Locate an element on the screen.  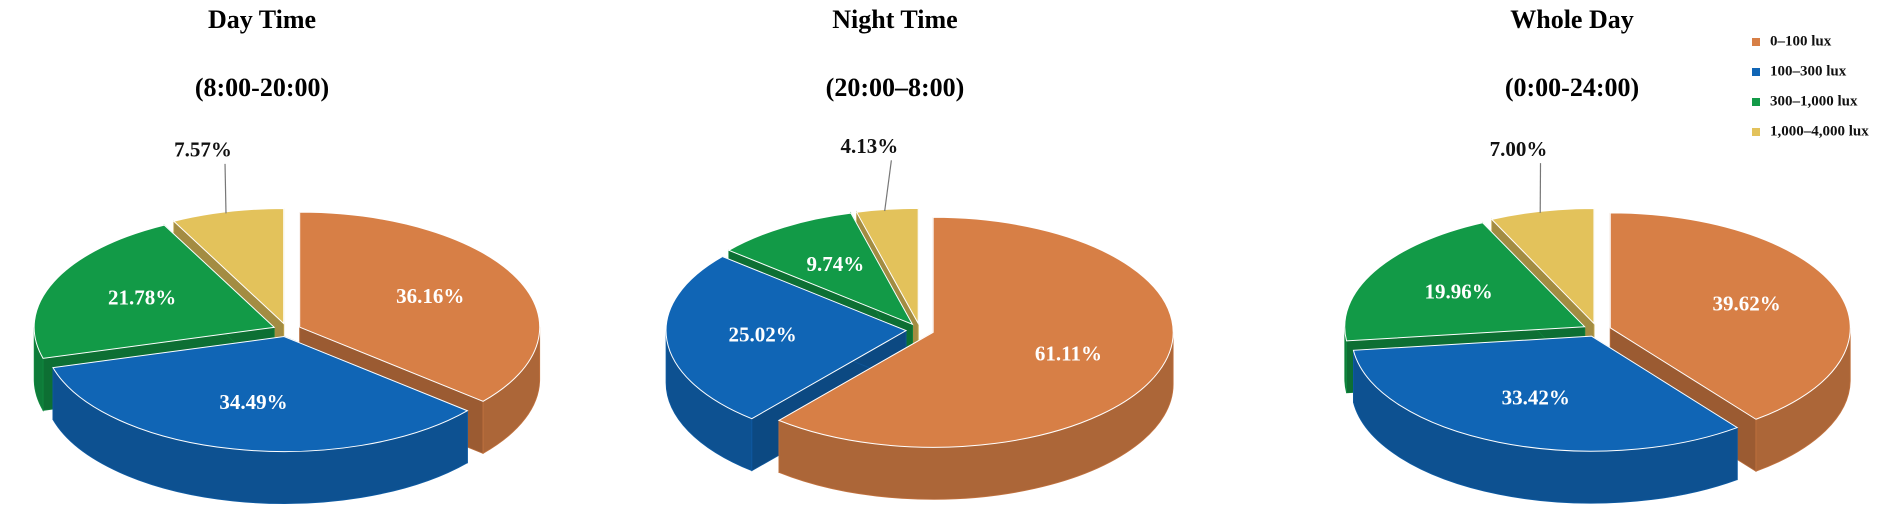
data-label: 33.42% is located at coordinates (1536, 398).